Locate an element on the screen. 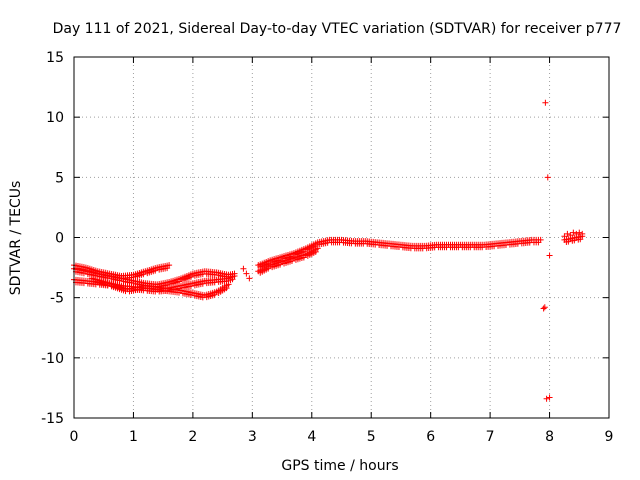  x-tick-label: 9 is located at coordinates (609, 437).